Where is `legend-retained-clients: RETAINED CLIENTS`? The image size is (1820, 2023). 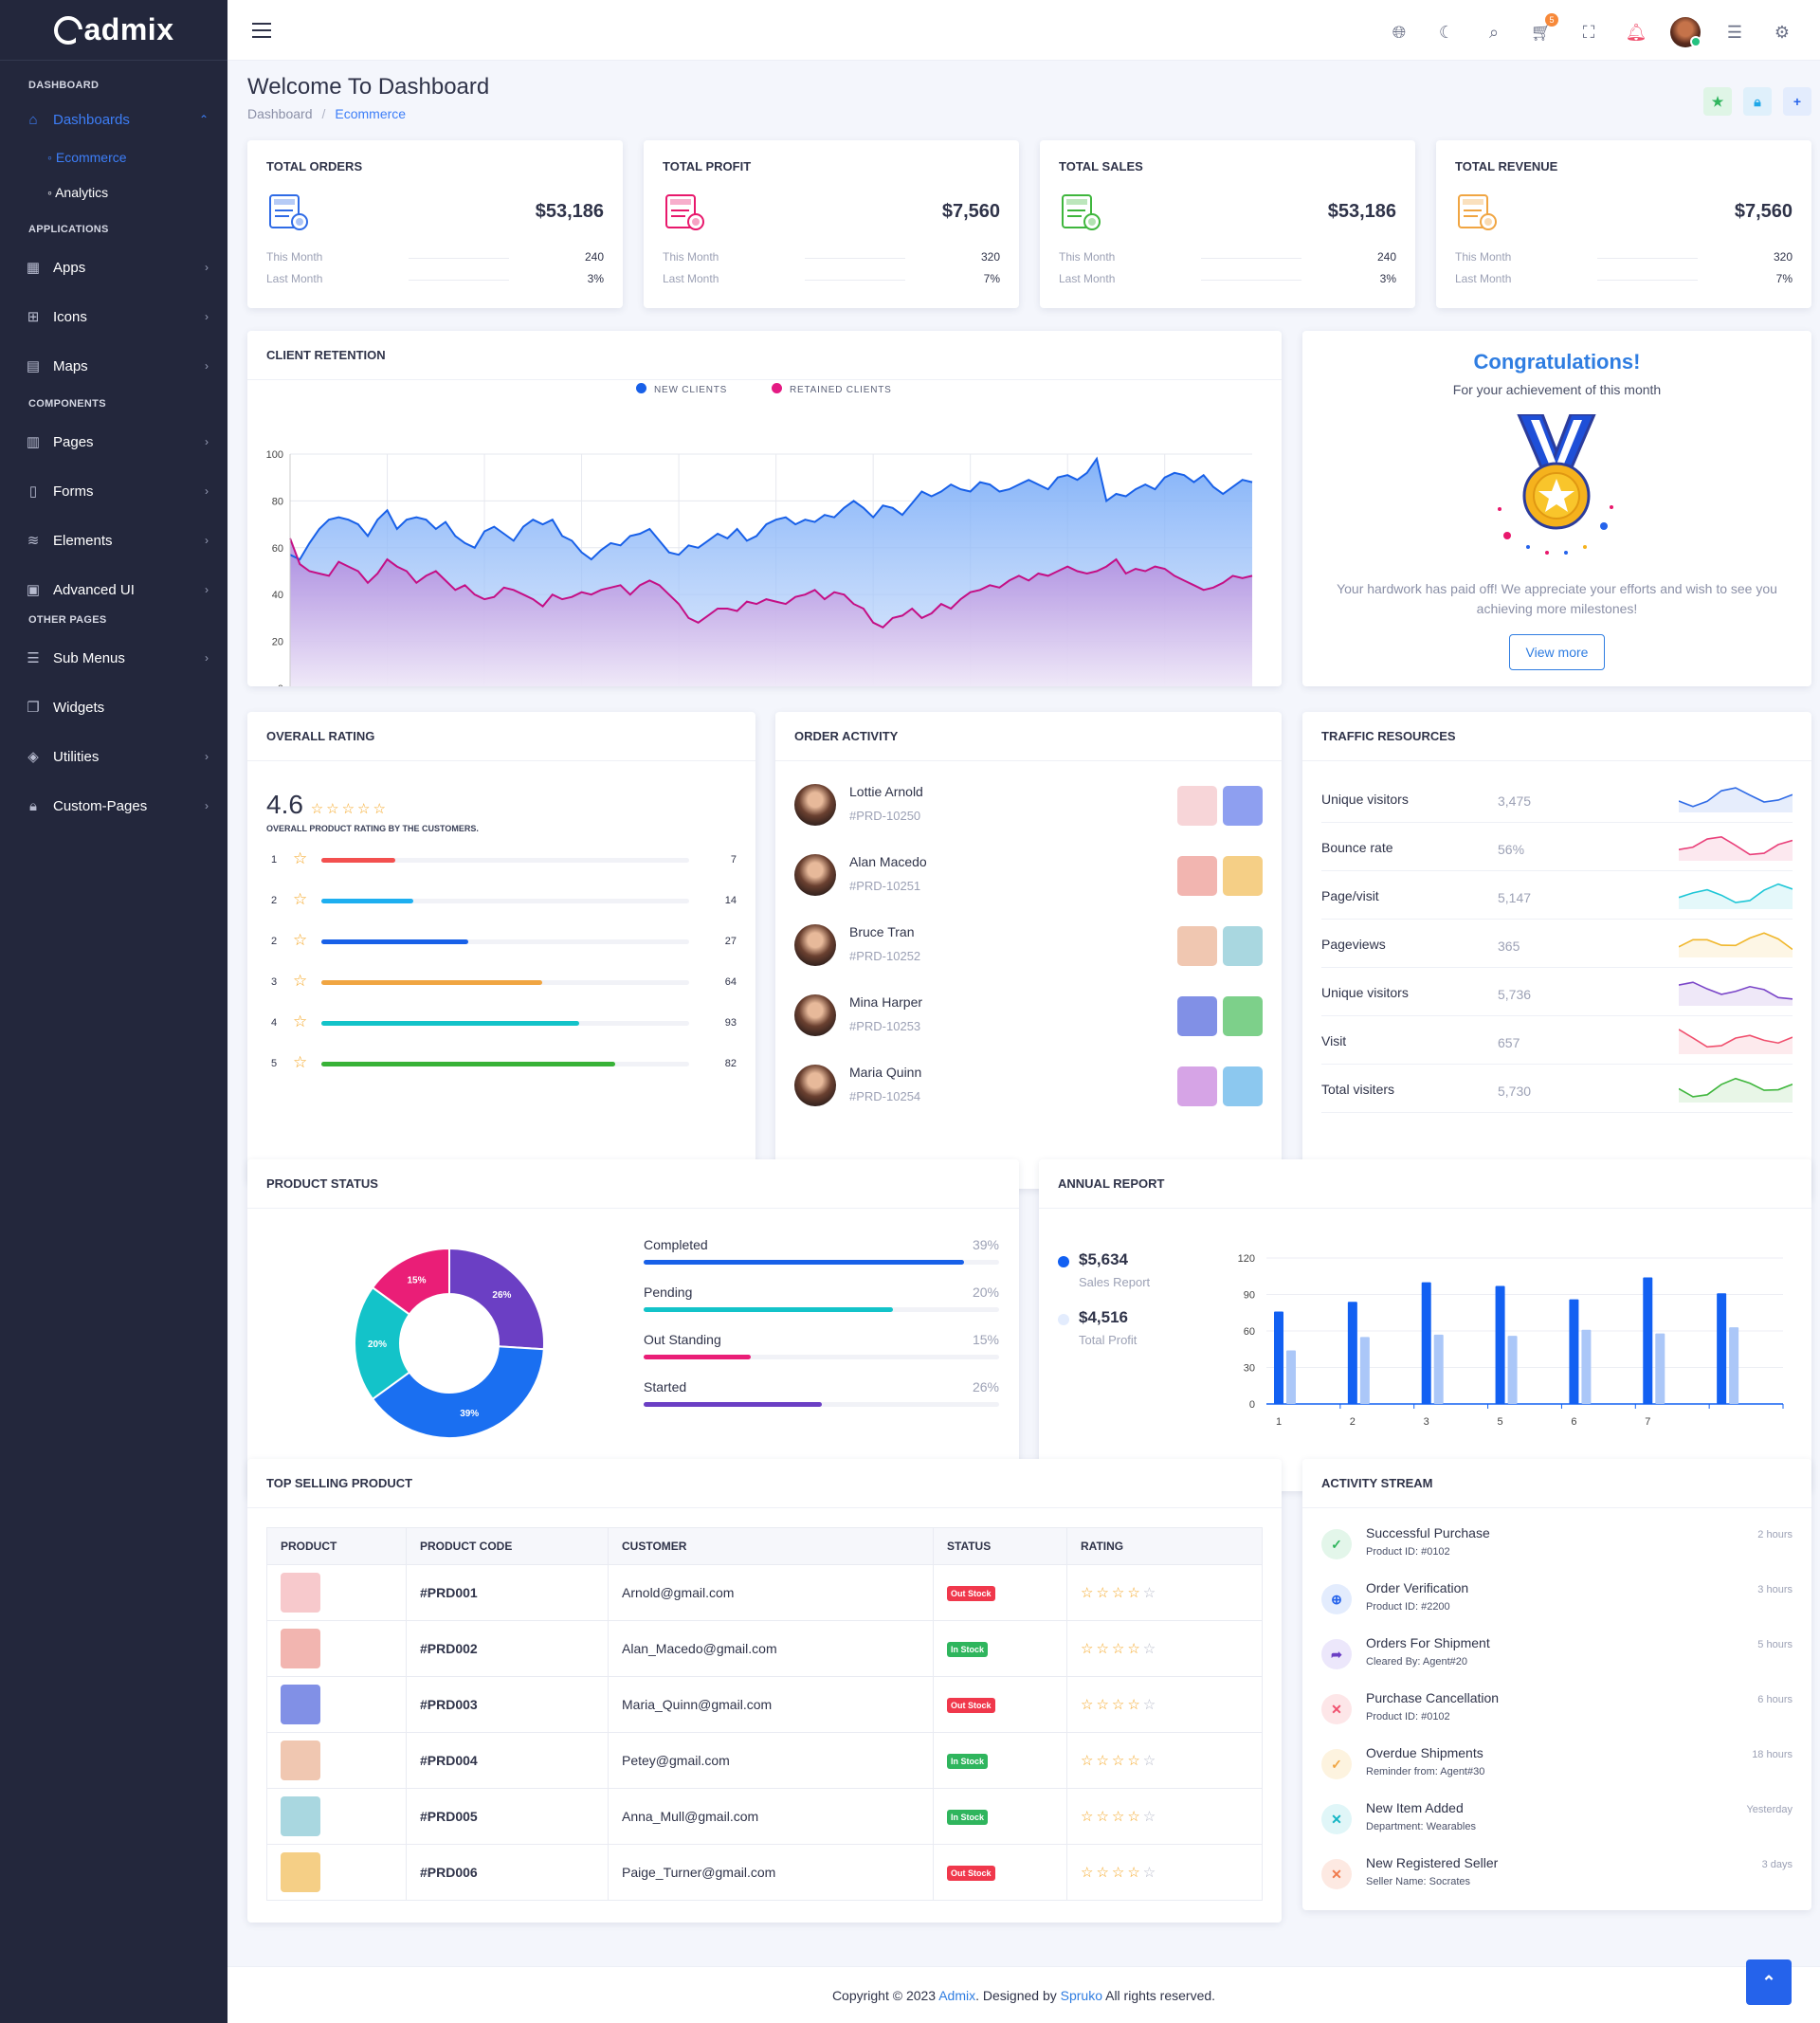 legend-retained-clients: RETAINED CLIENTS is located at coordinates (832, 389).